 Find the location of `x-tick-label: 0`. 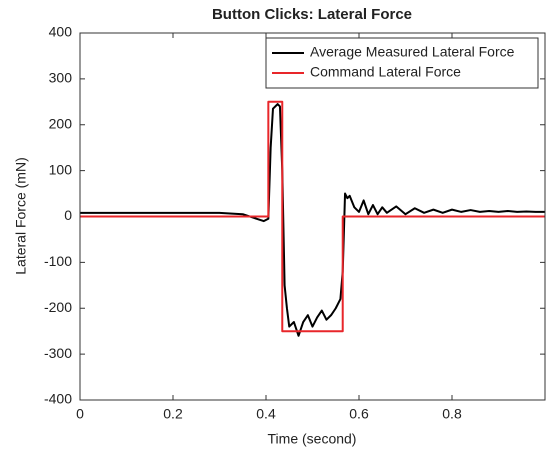

x-tick-label: 0 is located at coordinates (80, 414).